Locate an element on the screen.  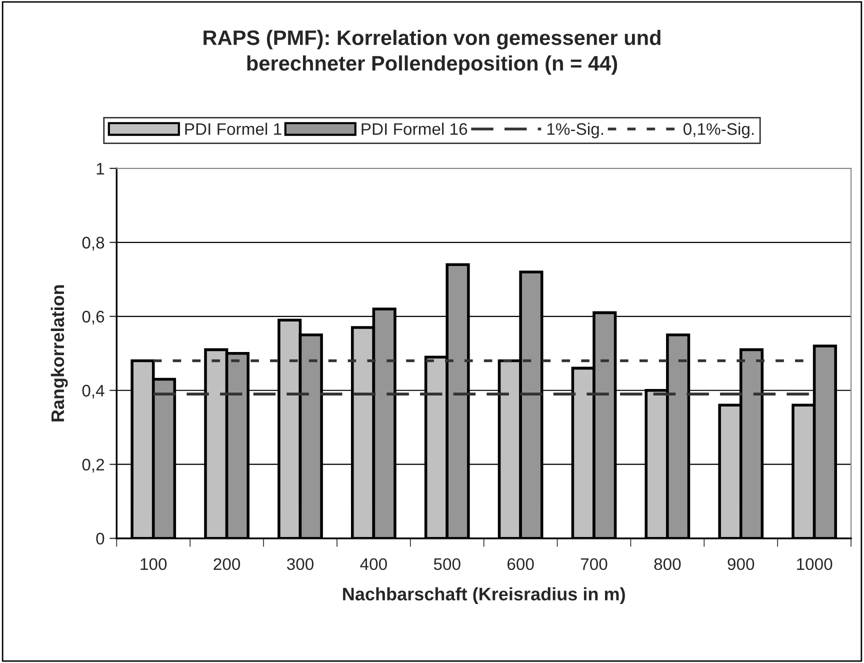
y-tick-label: 0 is located at coordinates (100, 538).